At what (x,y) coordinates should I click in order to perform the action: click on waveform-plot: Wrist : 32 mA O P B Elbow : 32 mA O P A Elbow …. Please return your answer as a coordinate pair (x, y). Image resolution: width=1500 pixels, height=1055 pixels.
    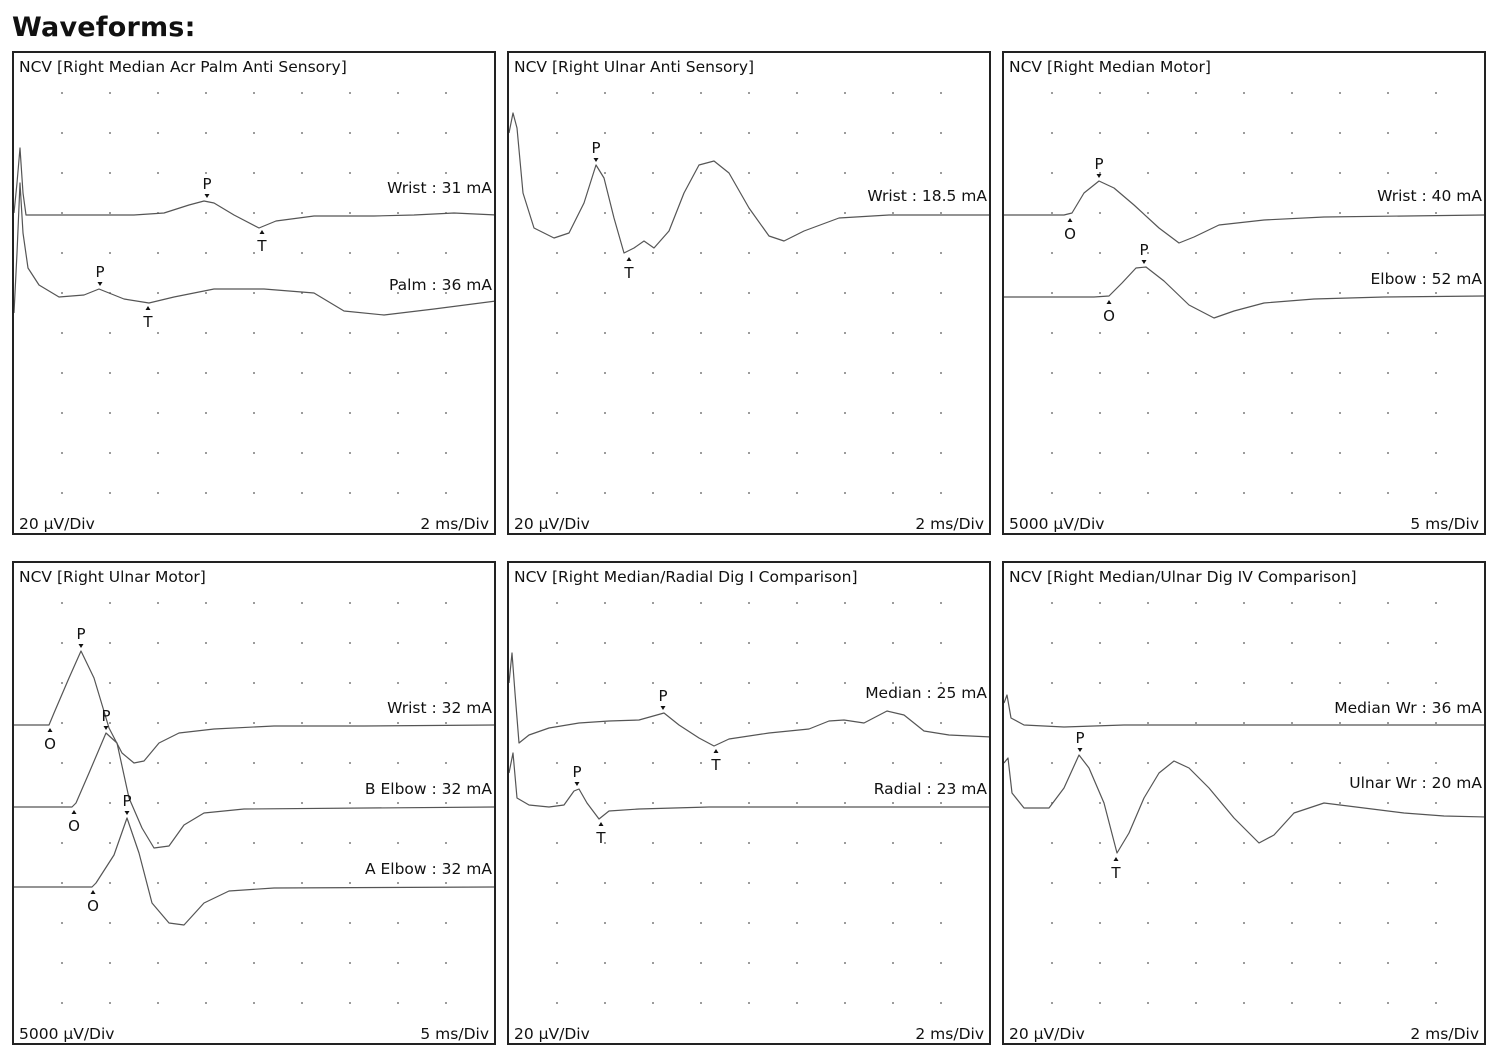
    Looking at the image, I should click on (254, 803).